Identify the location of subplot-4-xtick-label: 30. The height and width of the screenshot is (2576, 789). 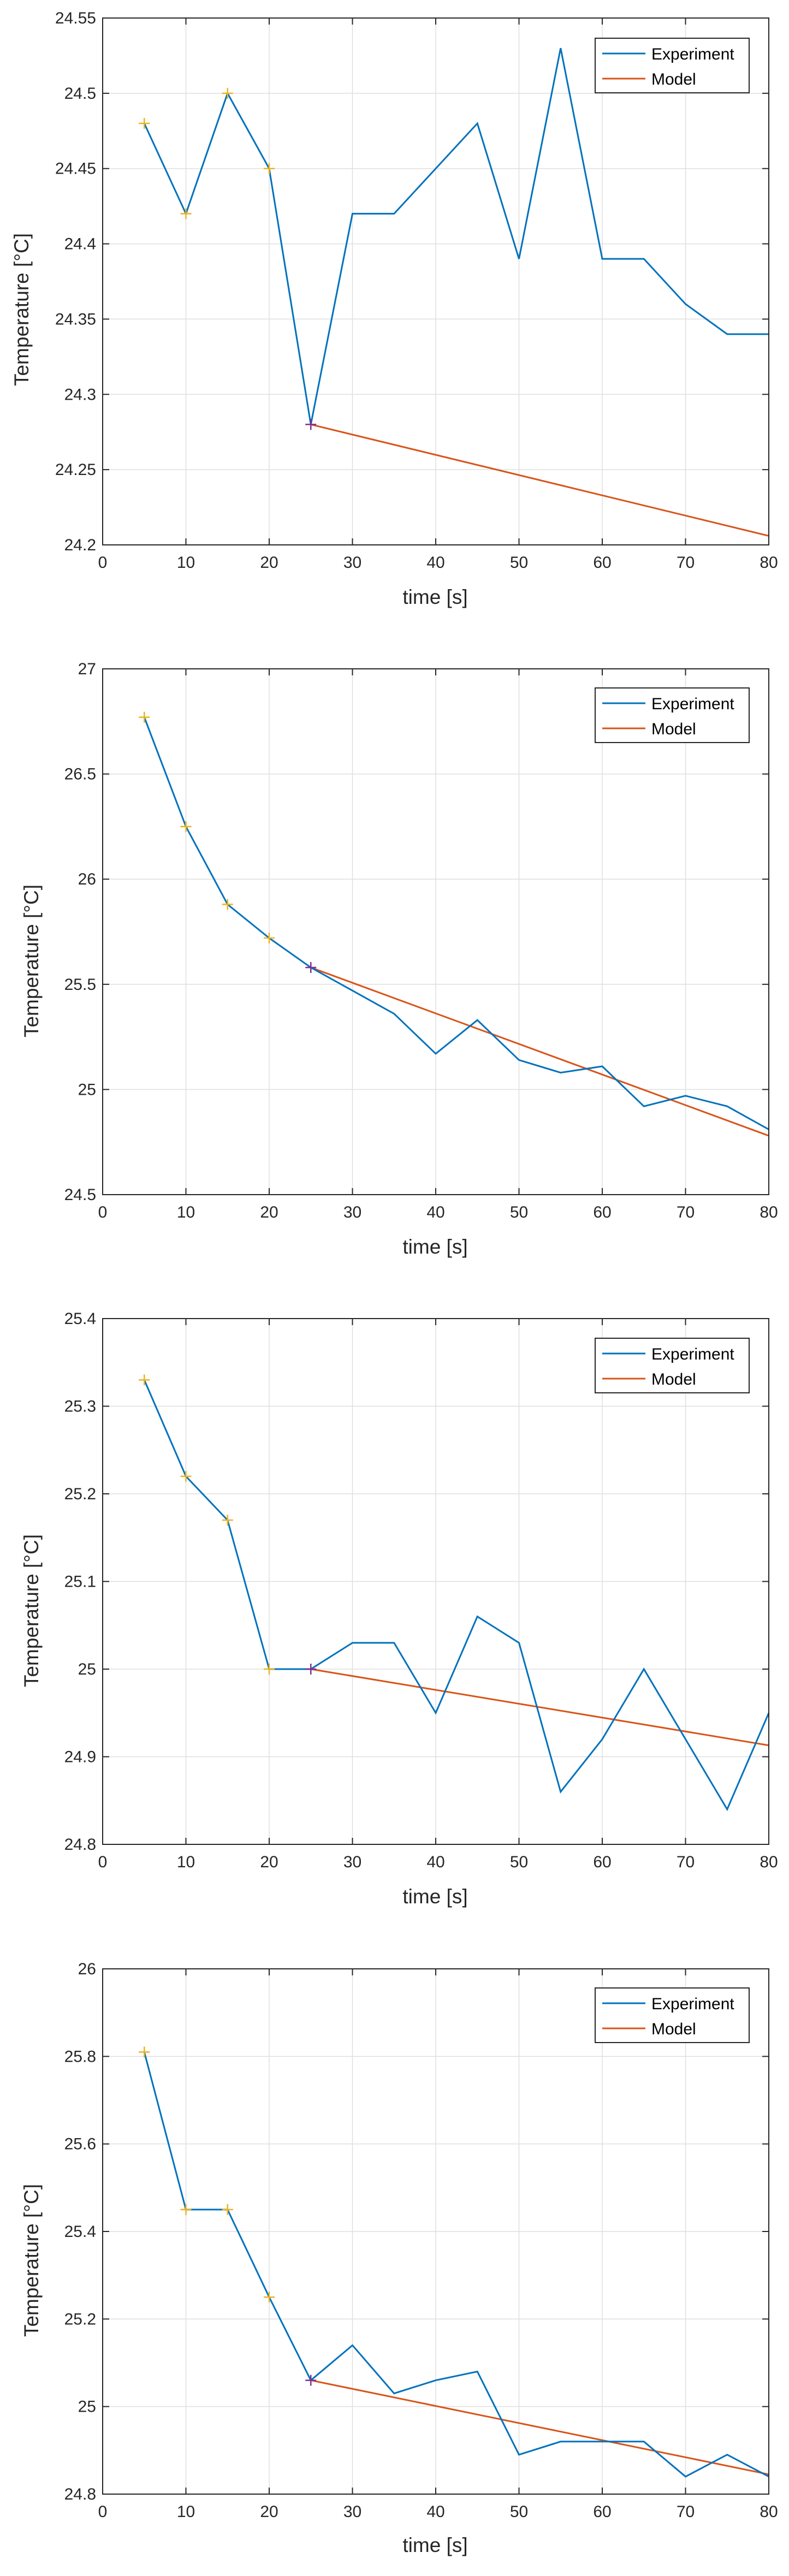
(352, 2512).